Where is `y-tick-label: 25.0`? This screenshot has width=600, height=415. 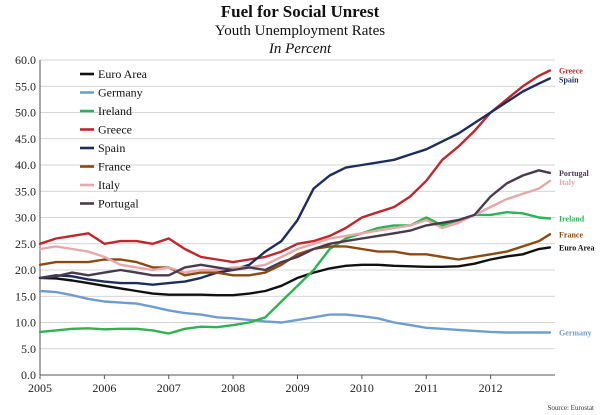
y-tick-label: 25.0 is located at coordinates (25, 244).